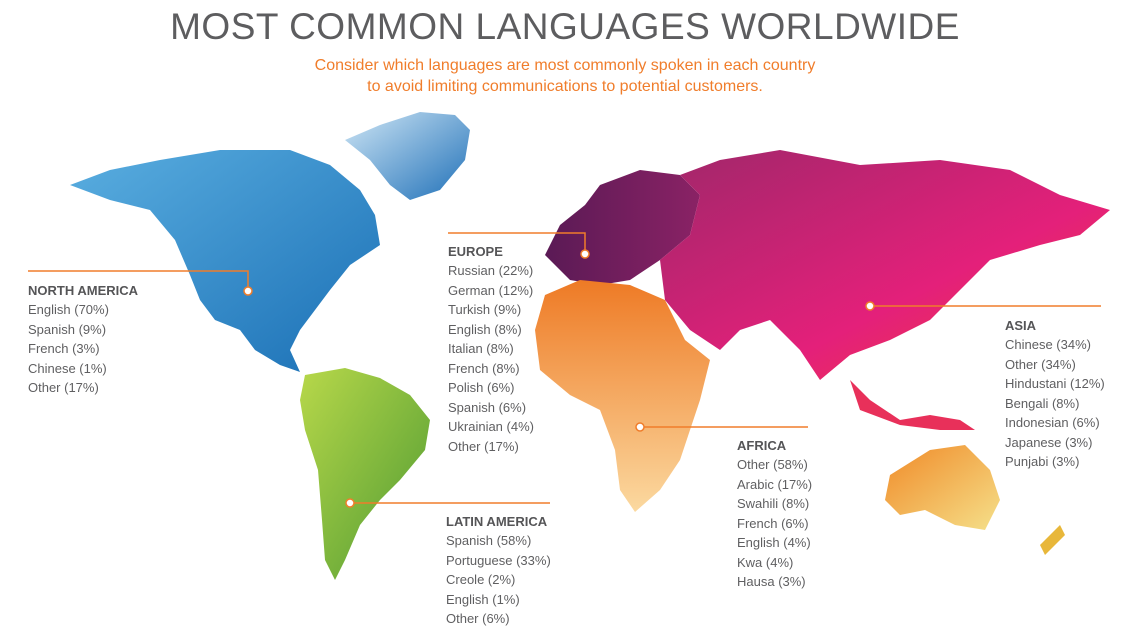  Describe the element at coordinates (483, 599) in the screenshot. I see `language-item: English (1%)` at that location.